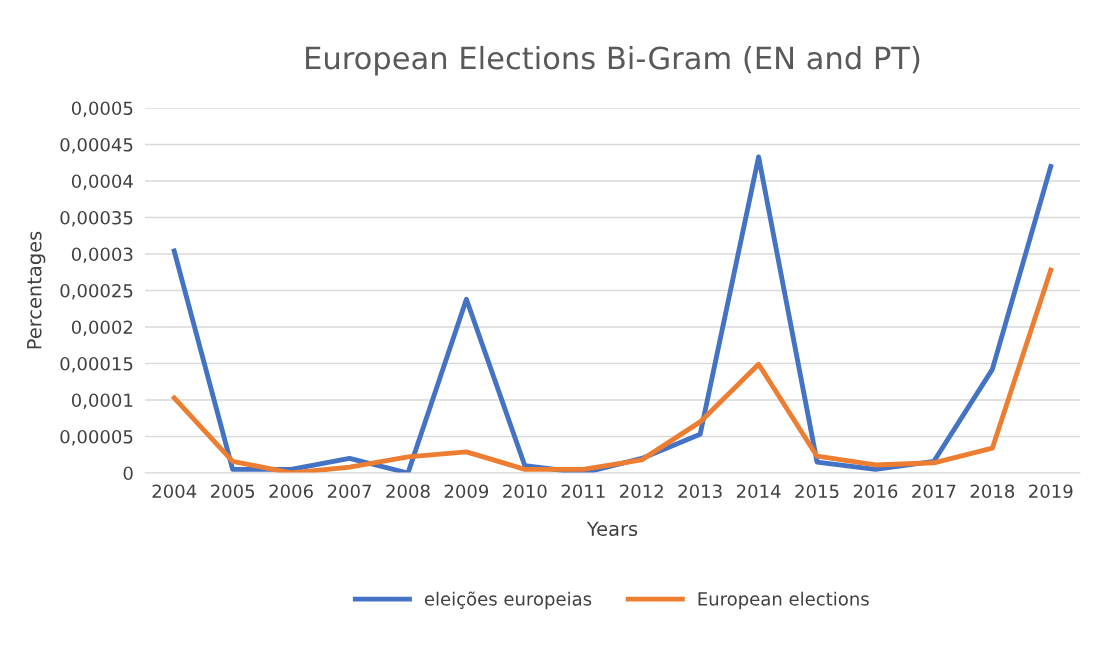 The width and height of the screenshot is (1096, 648). Describe the element at coordinates (817, 491) in the screenshot. I see `x-tick-label: 2015` at that location.